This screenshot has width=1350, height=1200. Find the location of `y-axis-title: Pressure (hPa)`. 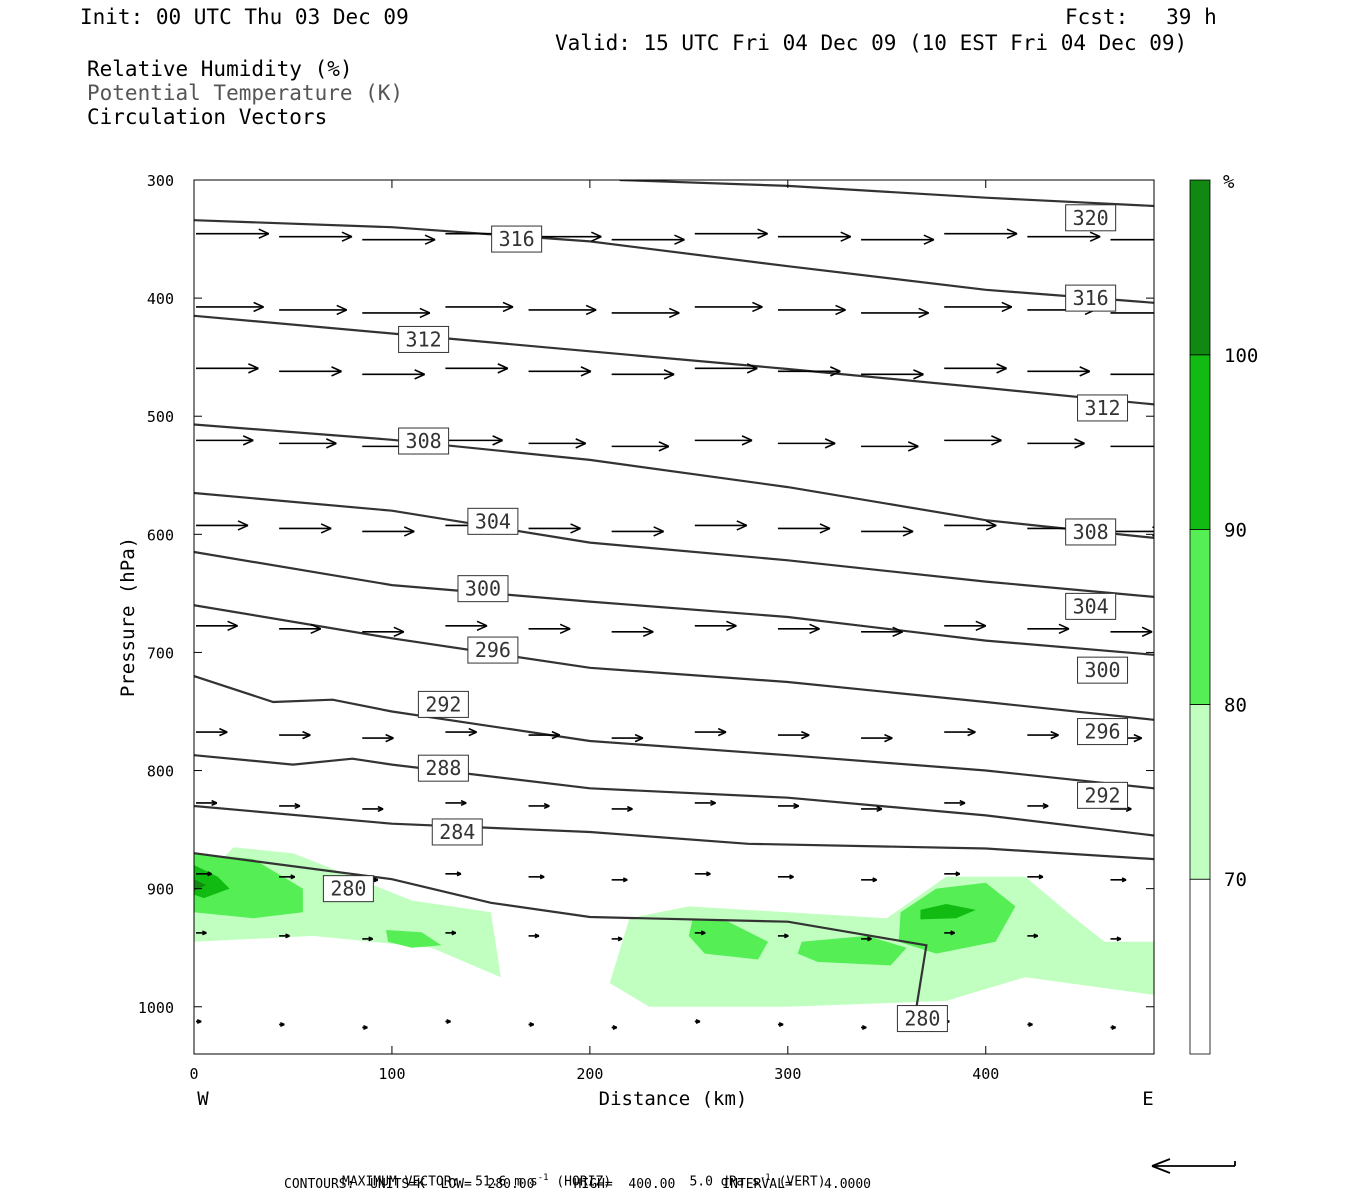

y-axis-title: Pressure (hPa) is located at coordinates (128, 617).